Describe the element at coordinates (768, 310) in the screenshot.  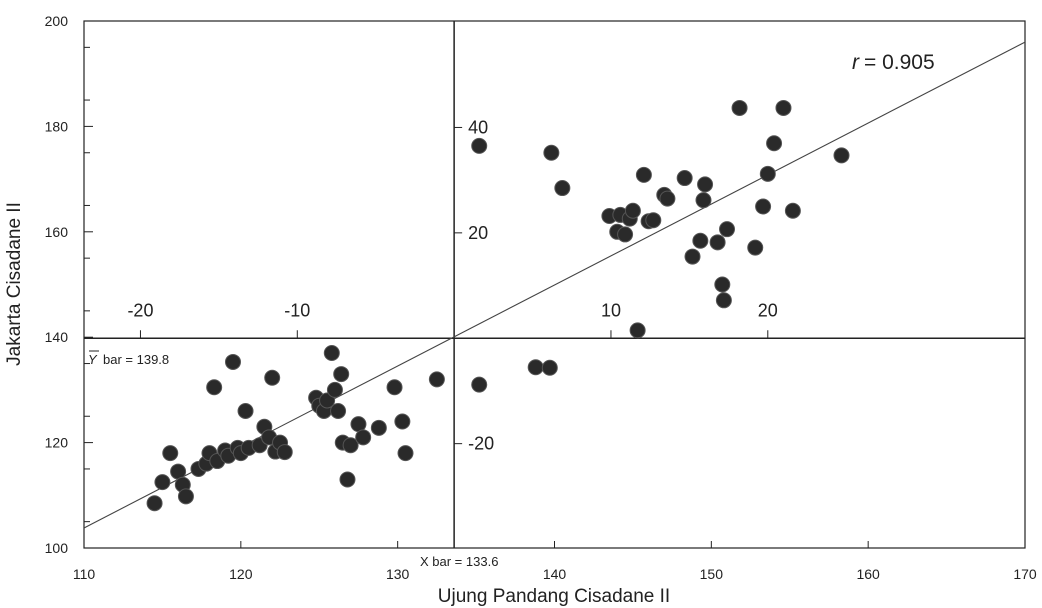
I see `deviation-x-tick-label: 20` at that location.